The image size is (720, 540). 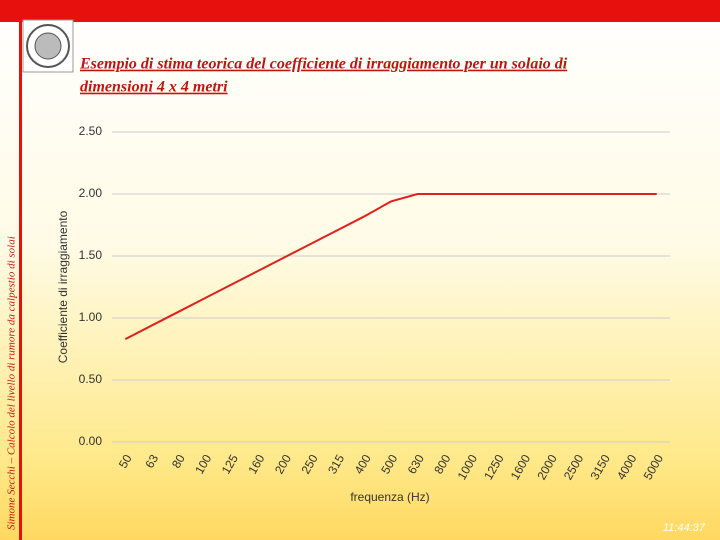 What do you see at coordinates (494, 467) in the screenshot?
I see `x-tick-label: 1250` at bounding box center [494, 467].